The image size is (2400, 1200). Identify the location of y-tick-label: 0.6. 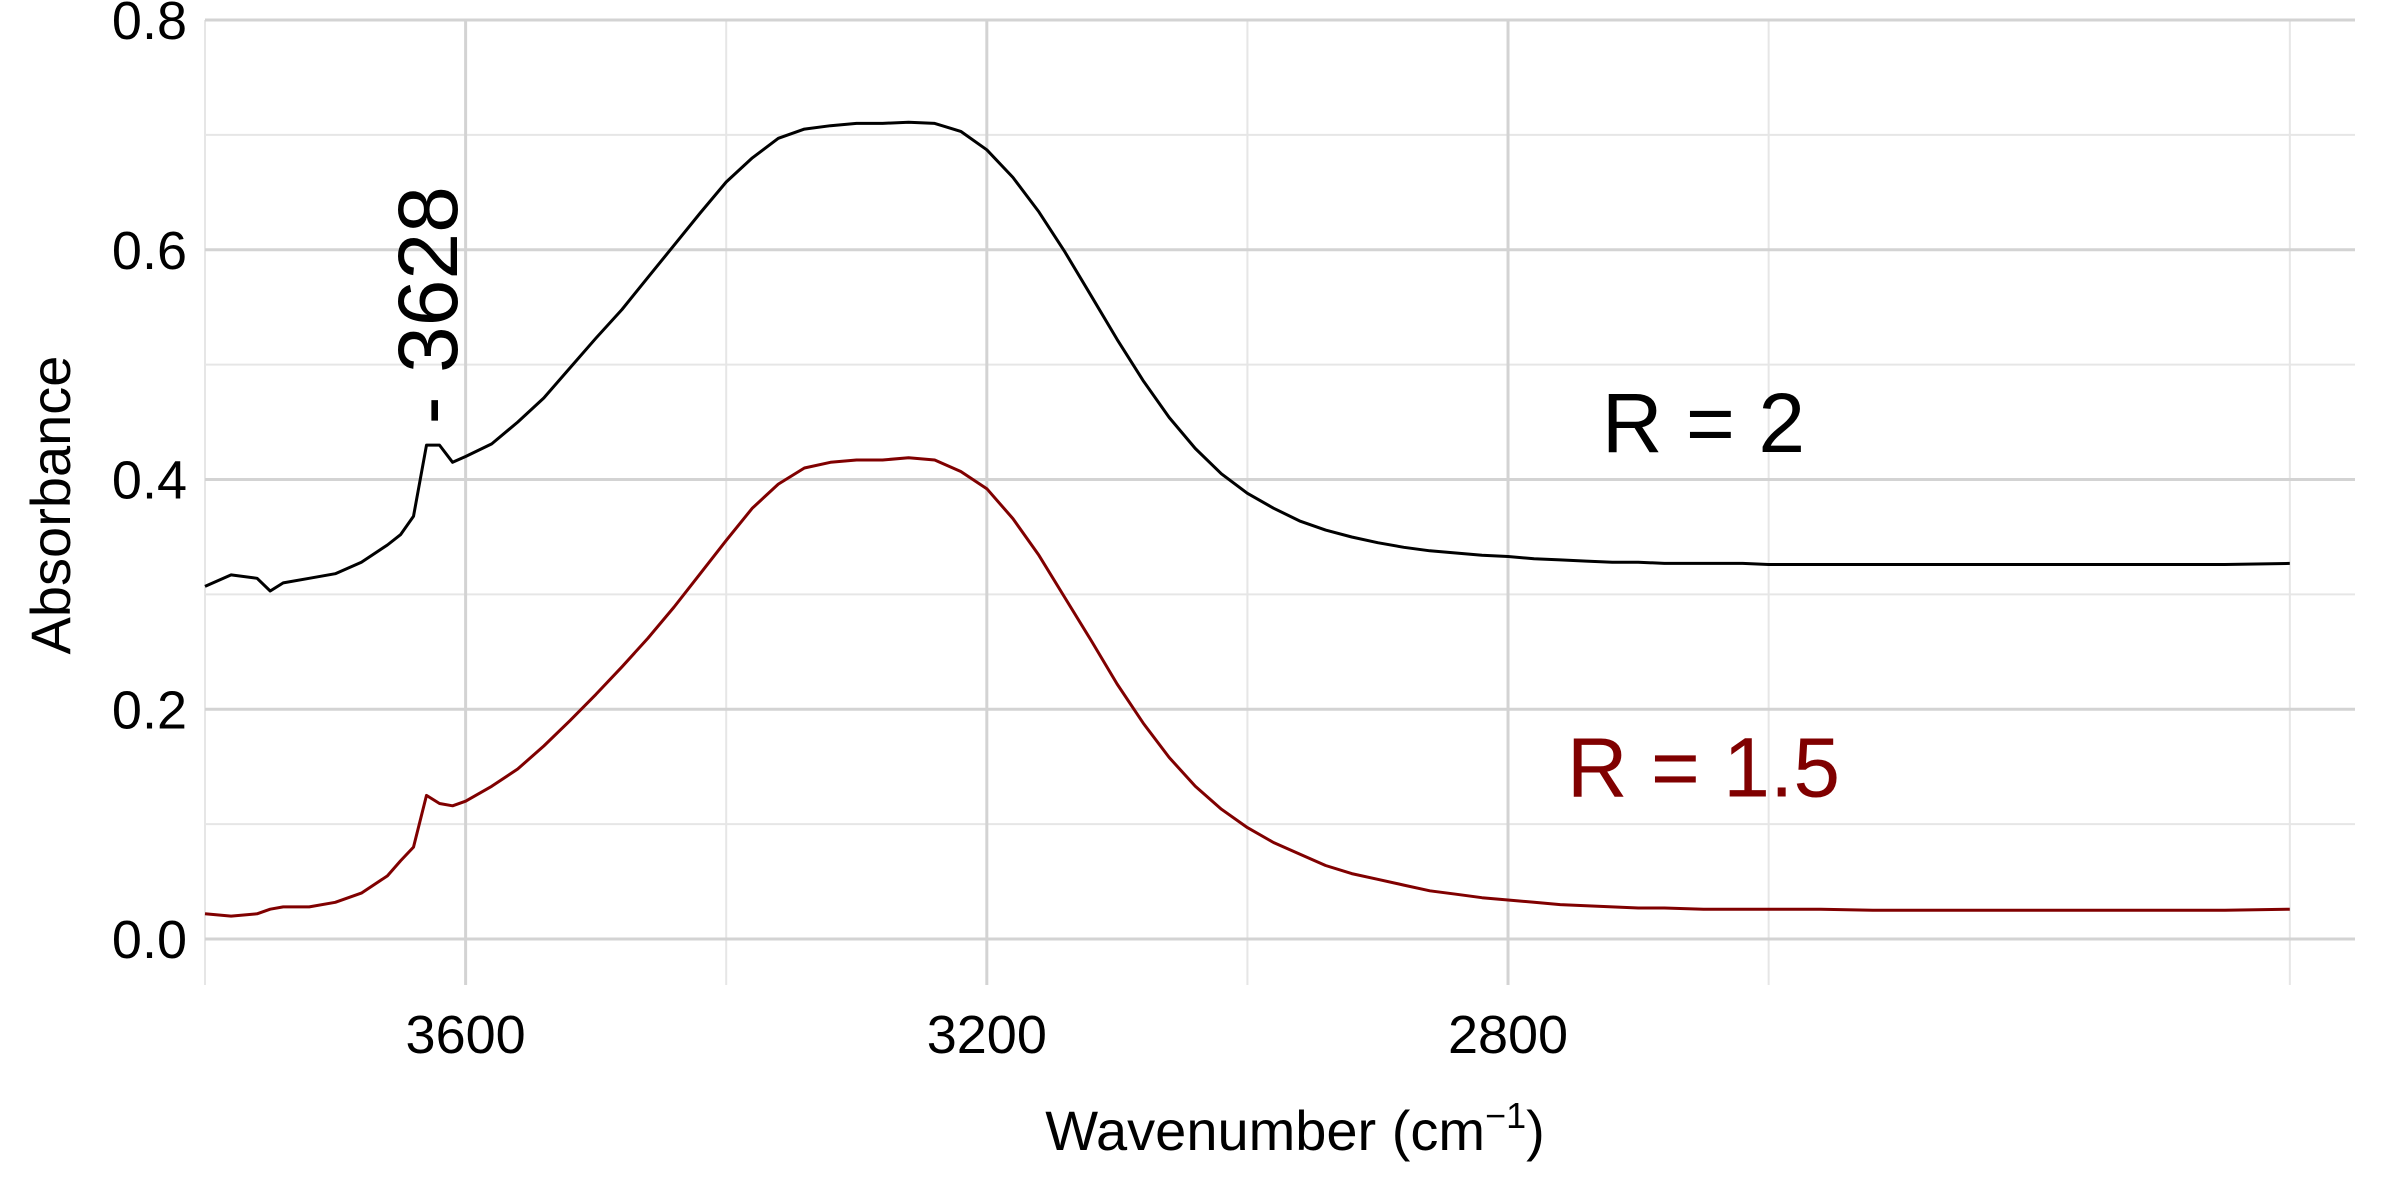
(149, 251).